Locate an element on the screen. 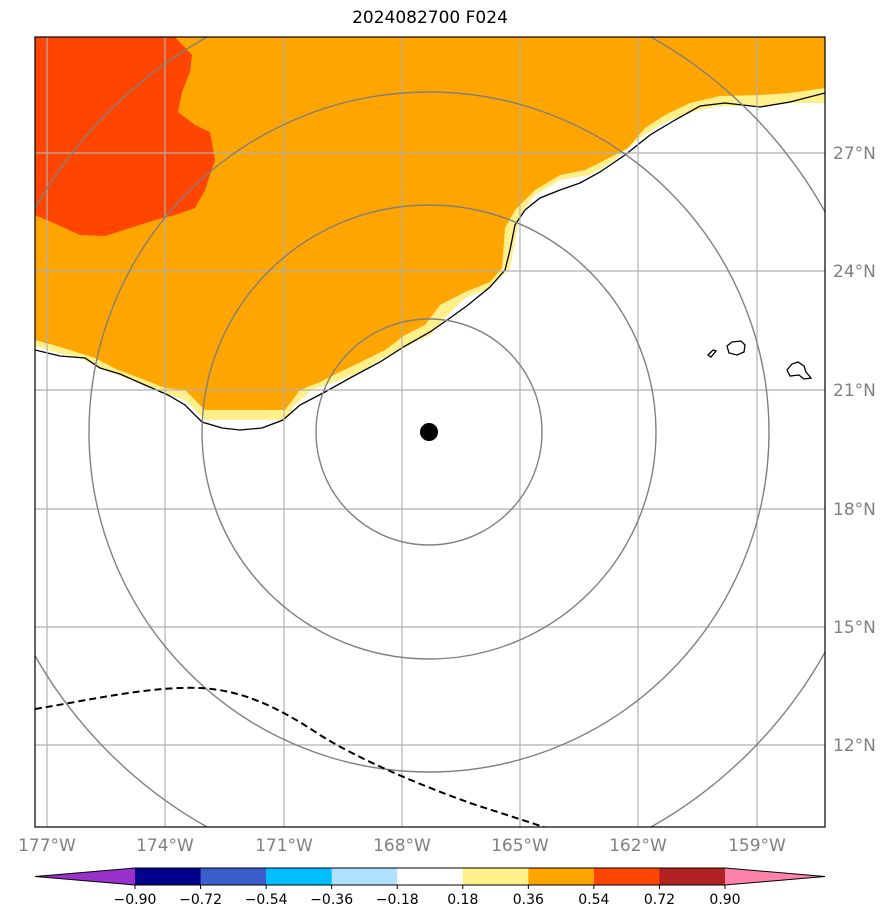 The image size is (895, 924). lat-label: 27°N is located at coordinates (854, 154).